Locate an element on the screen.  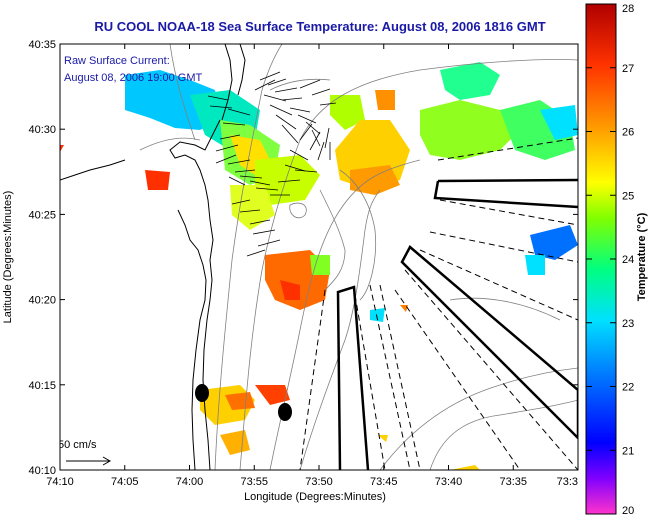
y-tick-label: 40:10 is located at coordinates (42, 471).